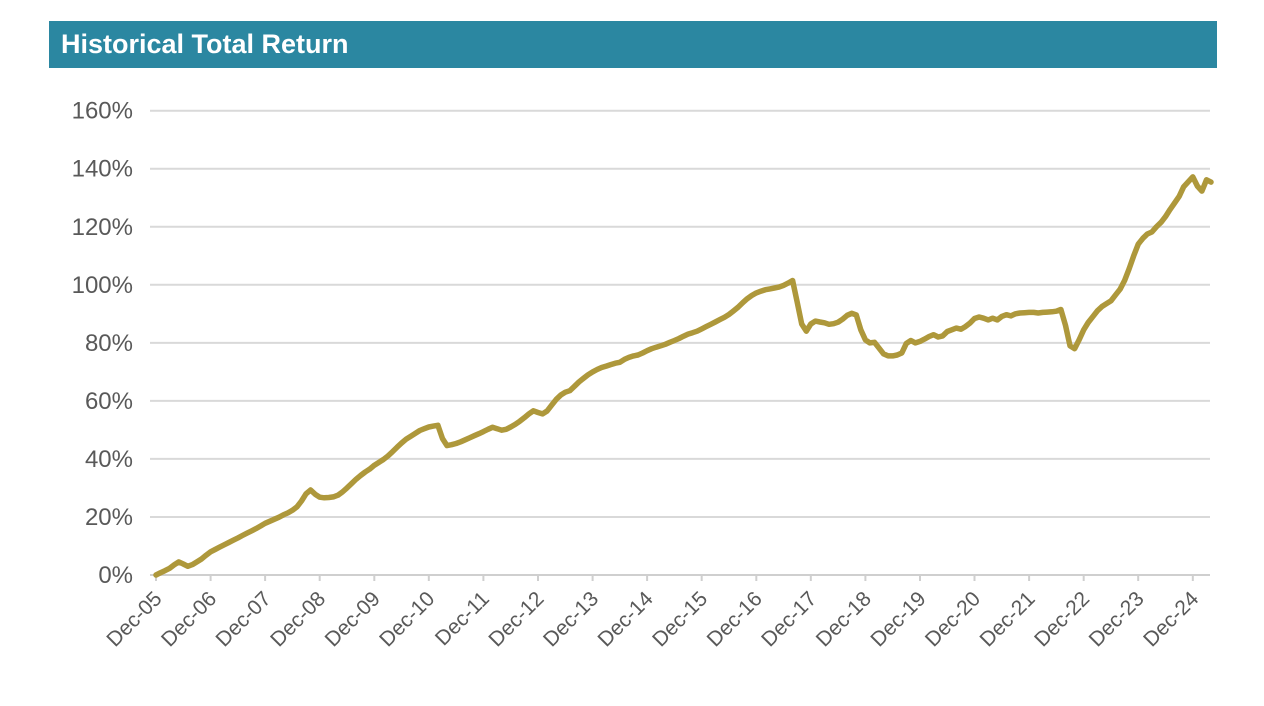 This screenshot has height=706, width=1264. I want to click on y-tick-label: 40%, so click(109, 459).